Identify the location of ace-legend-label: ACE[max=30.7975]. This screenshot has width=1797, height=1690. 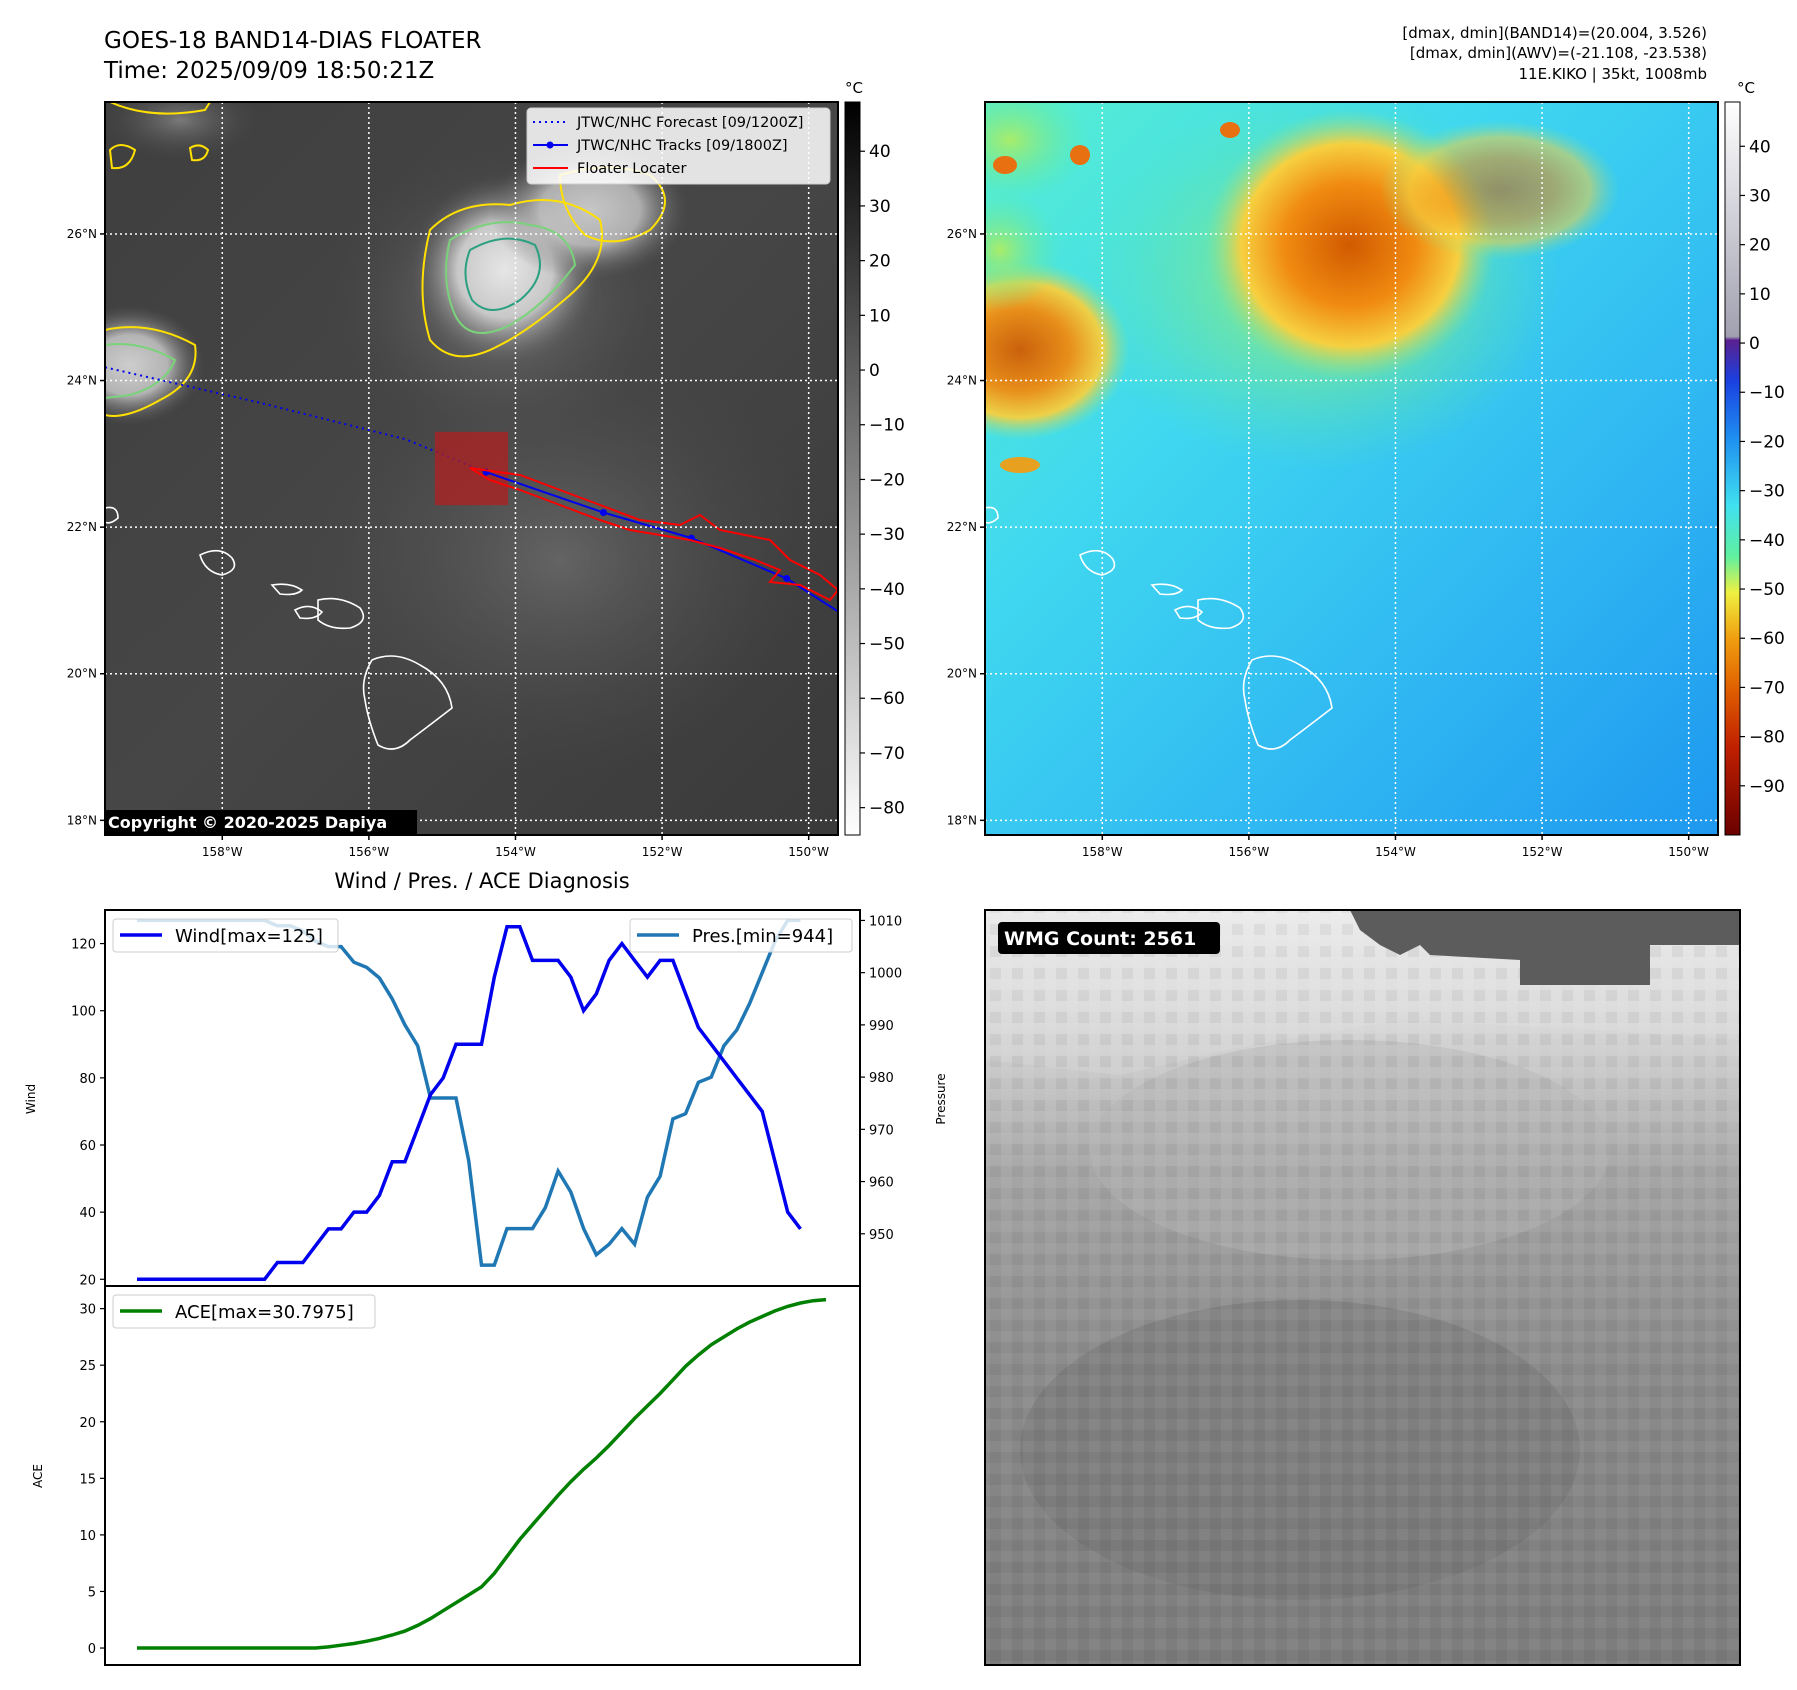
(264, 1312).